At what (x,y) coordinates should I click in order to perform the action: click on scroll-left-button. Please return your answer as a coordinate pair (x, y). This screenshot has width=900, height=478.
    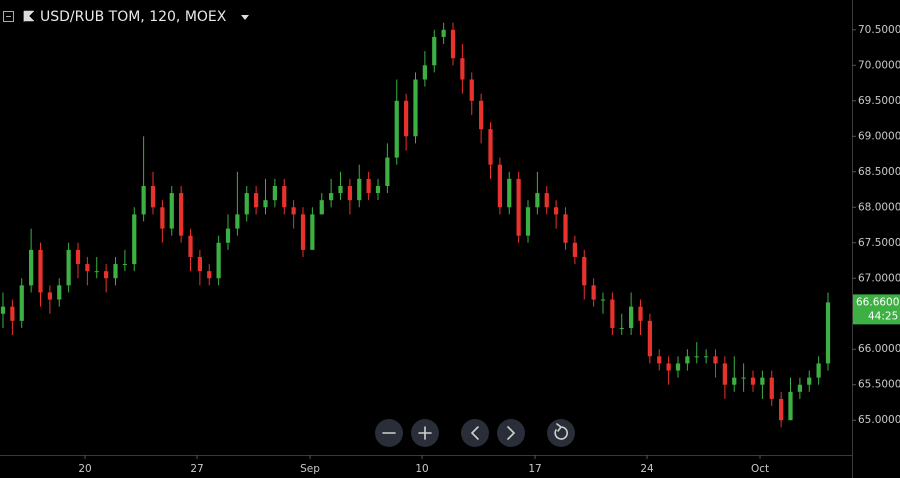
    Looking at the image, I should click on (475, 433).